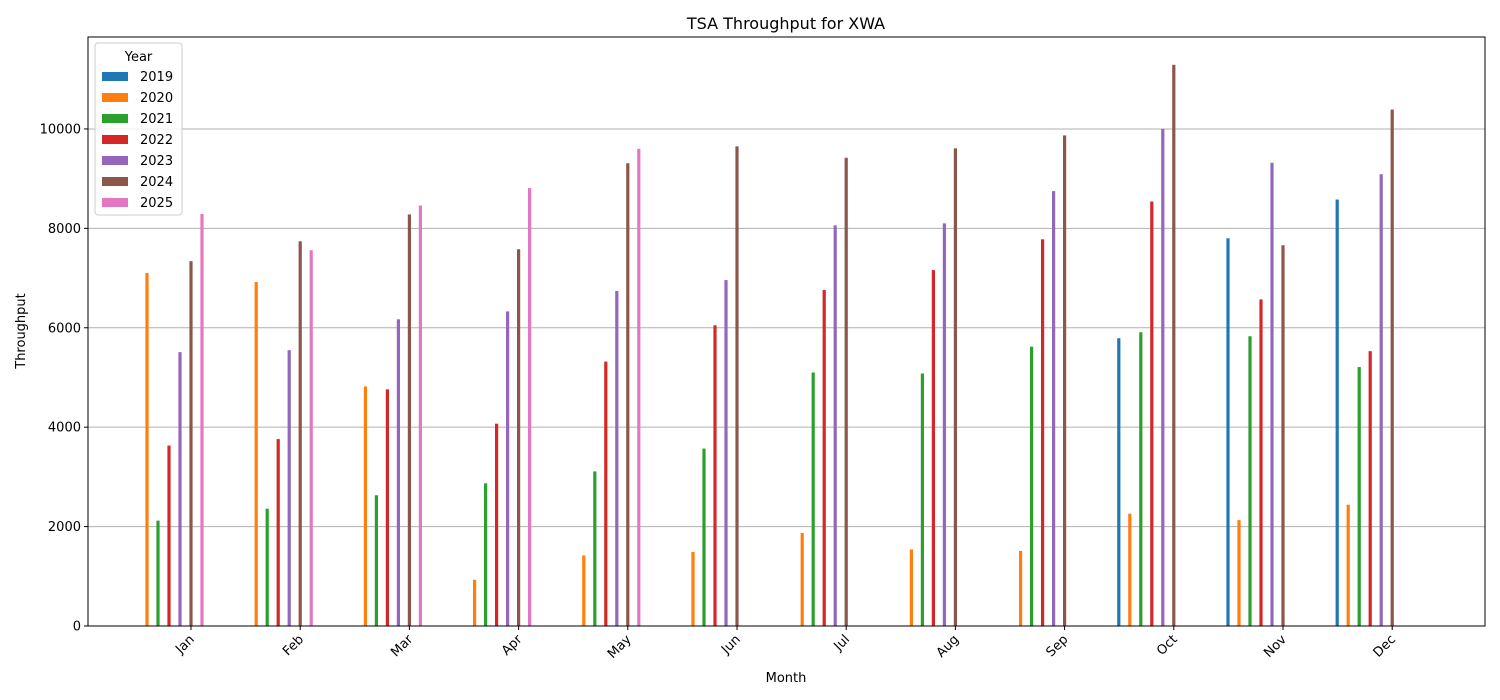  Describe the element at coordinates (21, 331) in the screenshot. I see `y-axis-label: Throughput` at that location.